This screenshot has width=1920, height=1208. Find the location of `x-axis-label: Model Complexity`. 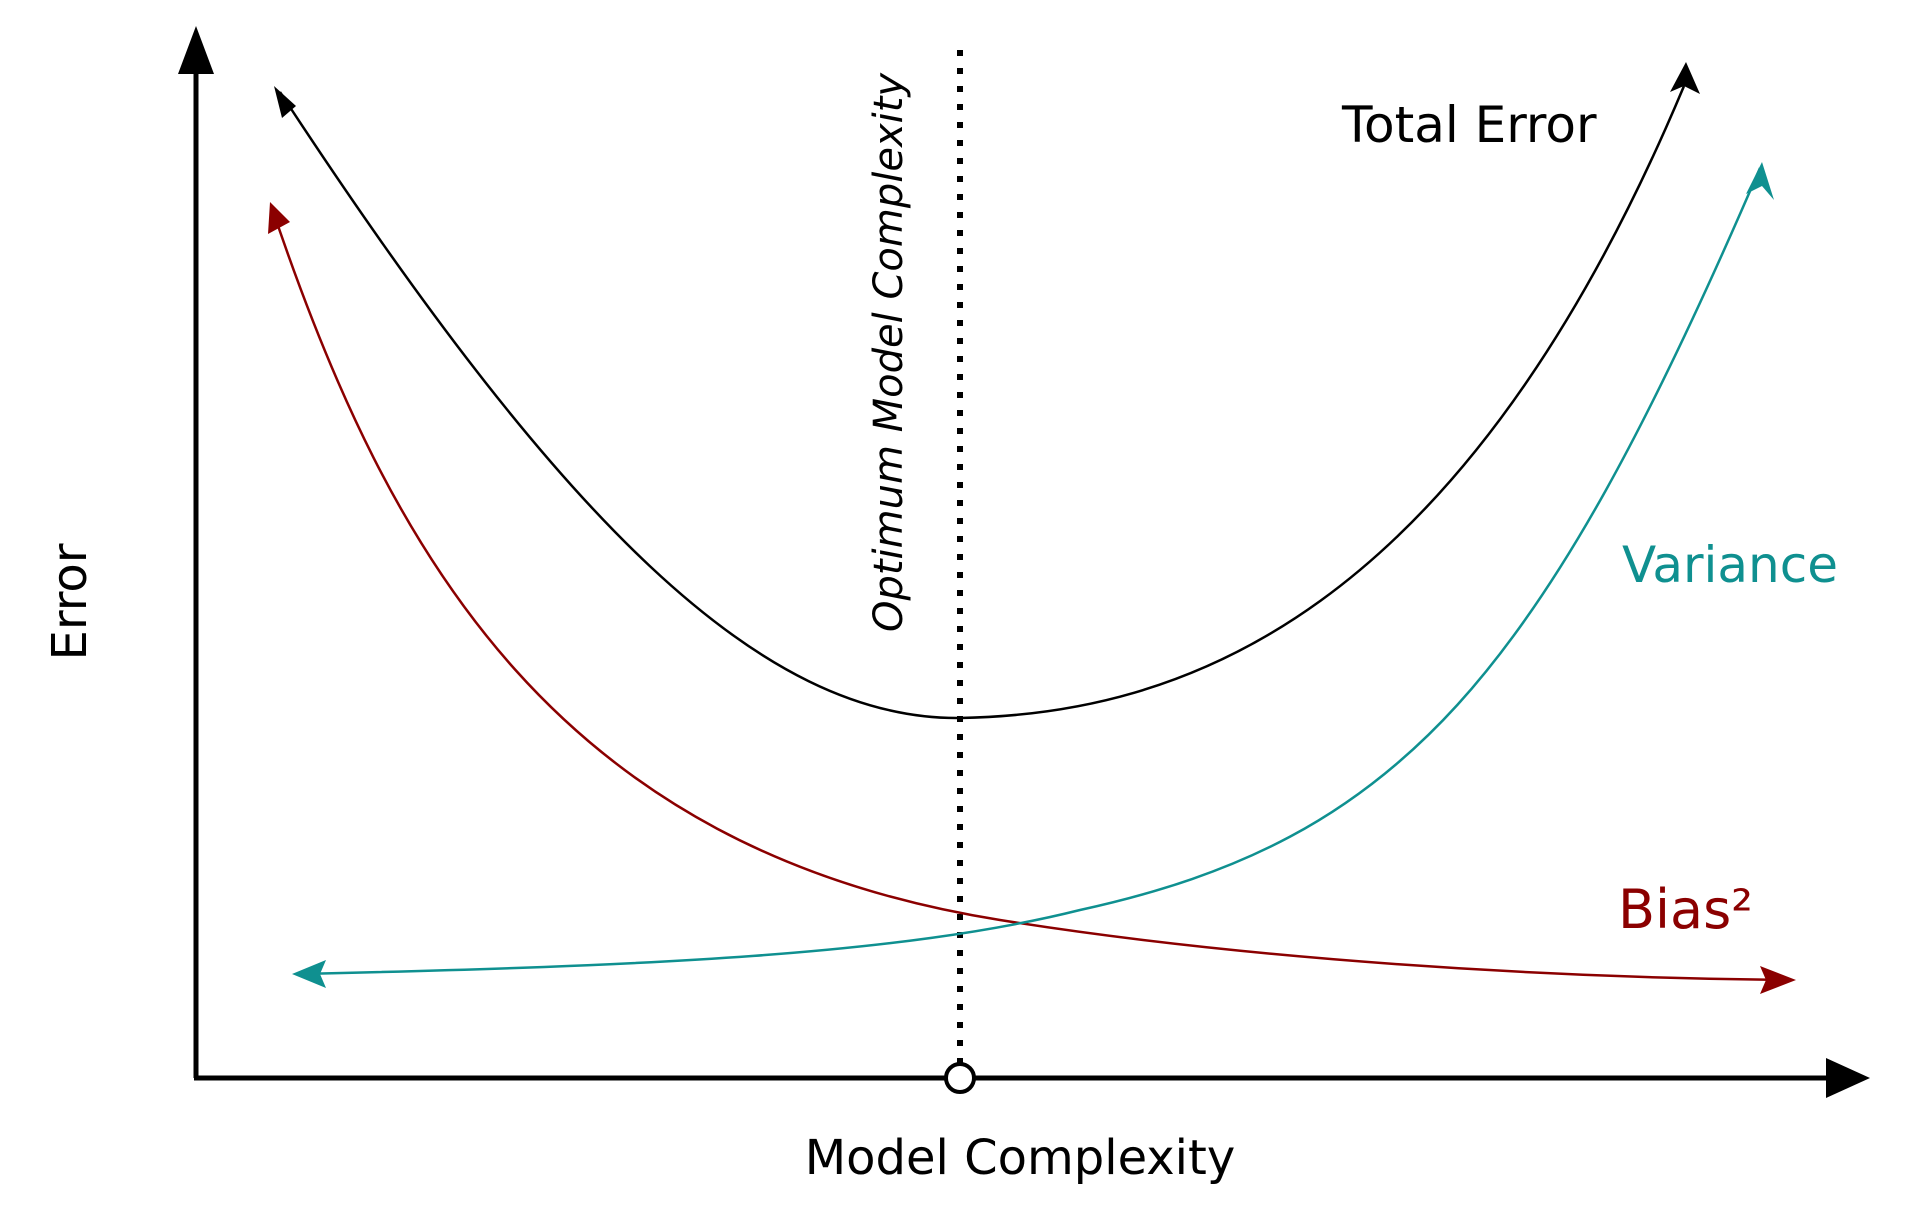

x-axis-label: Model Complexity is located at coordinates (1020, 1158).